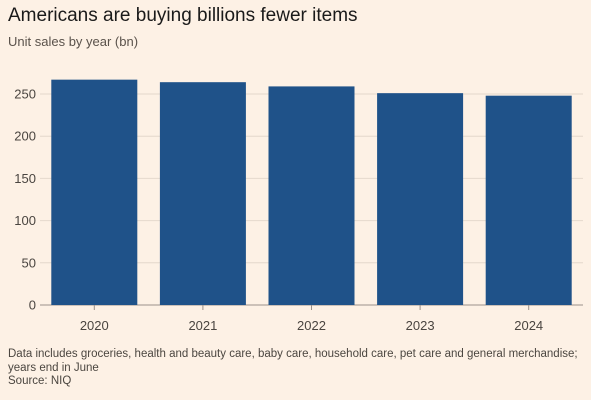  I want to click on x-axis-ticks: 2020 2021 2022 2023 2024, so click(311, 319).